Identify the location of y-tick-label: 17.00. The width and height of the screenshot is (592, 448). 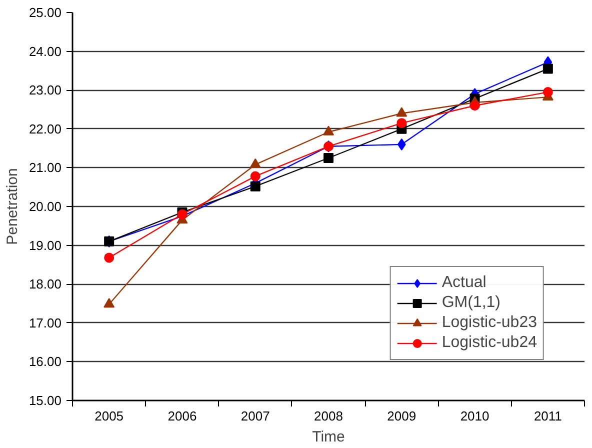
(45, 322).